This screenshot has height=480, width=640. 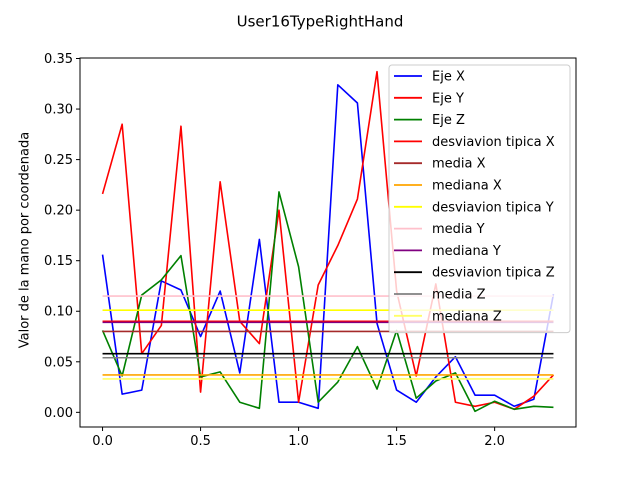 I want to click on y-tick-label: 0.30, so click(x=58, y=110).